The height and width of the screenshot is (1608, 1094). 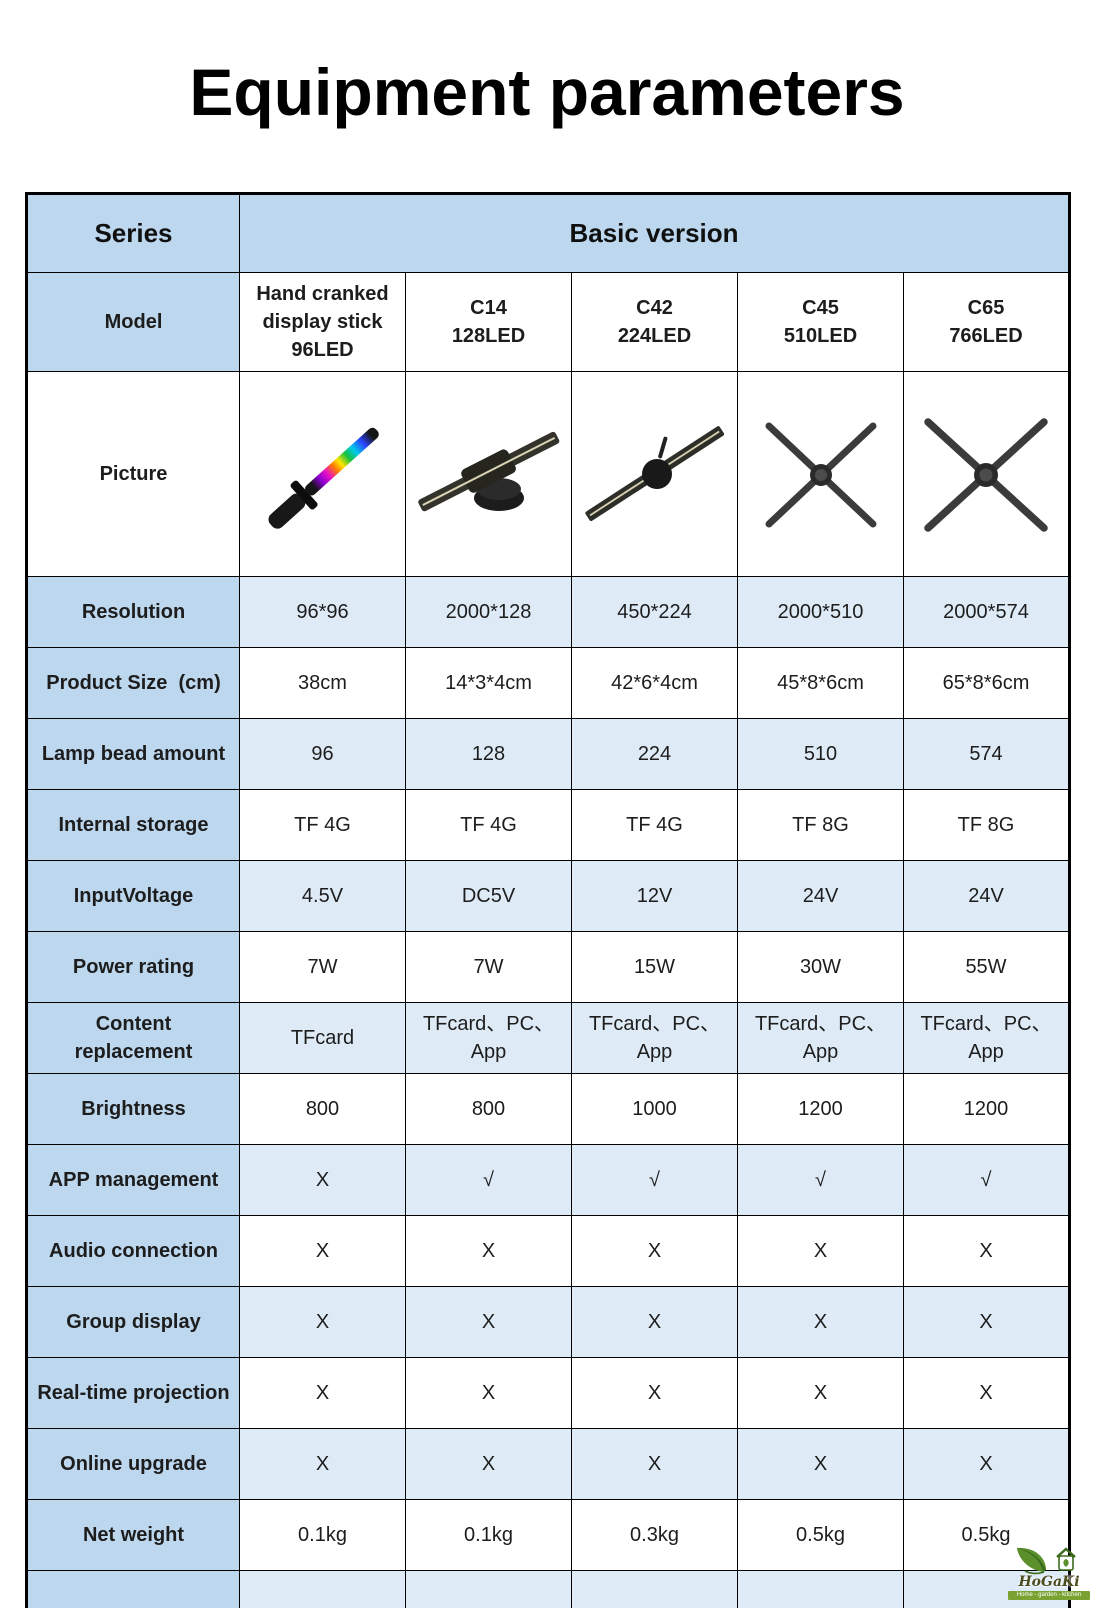 What do you see at coordinates (323, 478) in the screenshot?
I see `hand-cranked-led-stick-image` at bounding box center [323, 478].